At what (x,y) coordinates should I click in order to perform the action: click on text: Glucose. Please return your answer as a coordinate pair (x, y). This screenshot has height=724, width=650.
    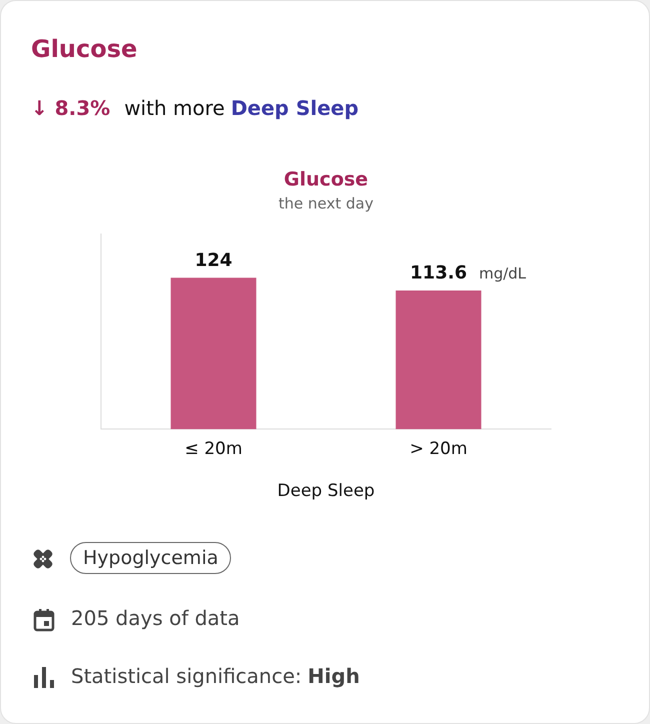
    Looking at the image, I should click on (84, 49).